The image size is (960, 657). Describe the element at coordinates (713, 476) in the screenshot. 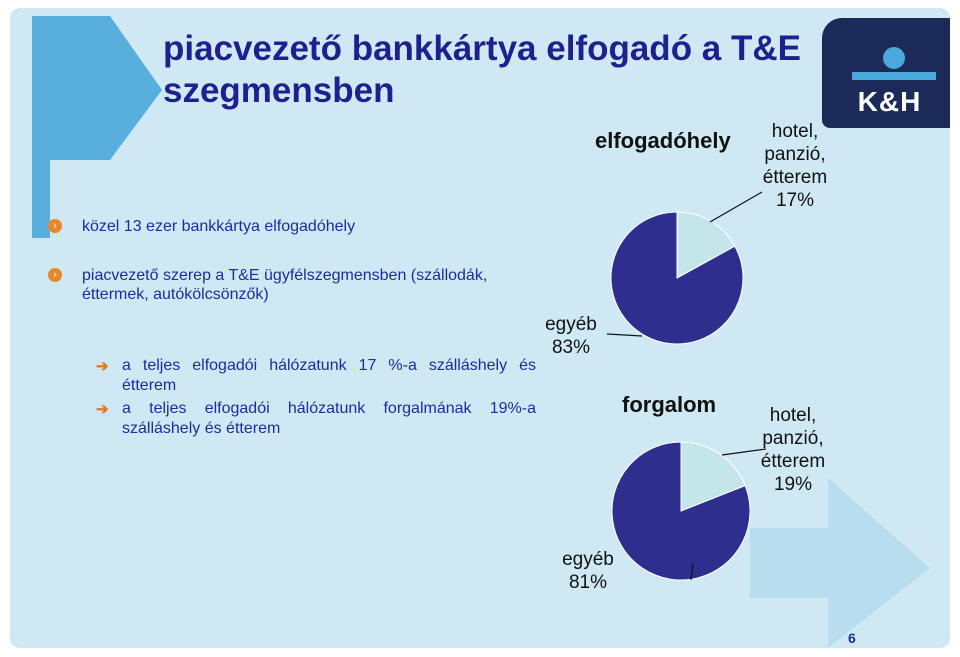

I see `pie-slice-hotel-panzio-etterem` at that location.